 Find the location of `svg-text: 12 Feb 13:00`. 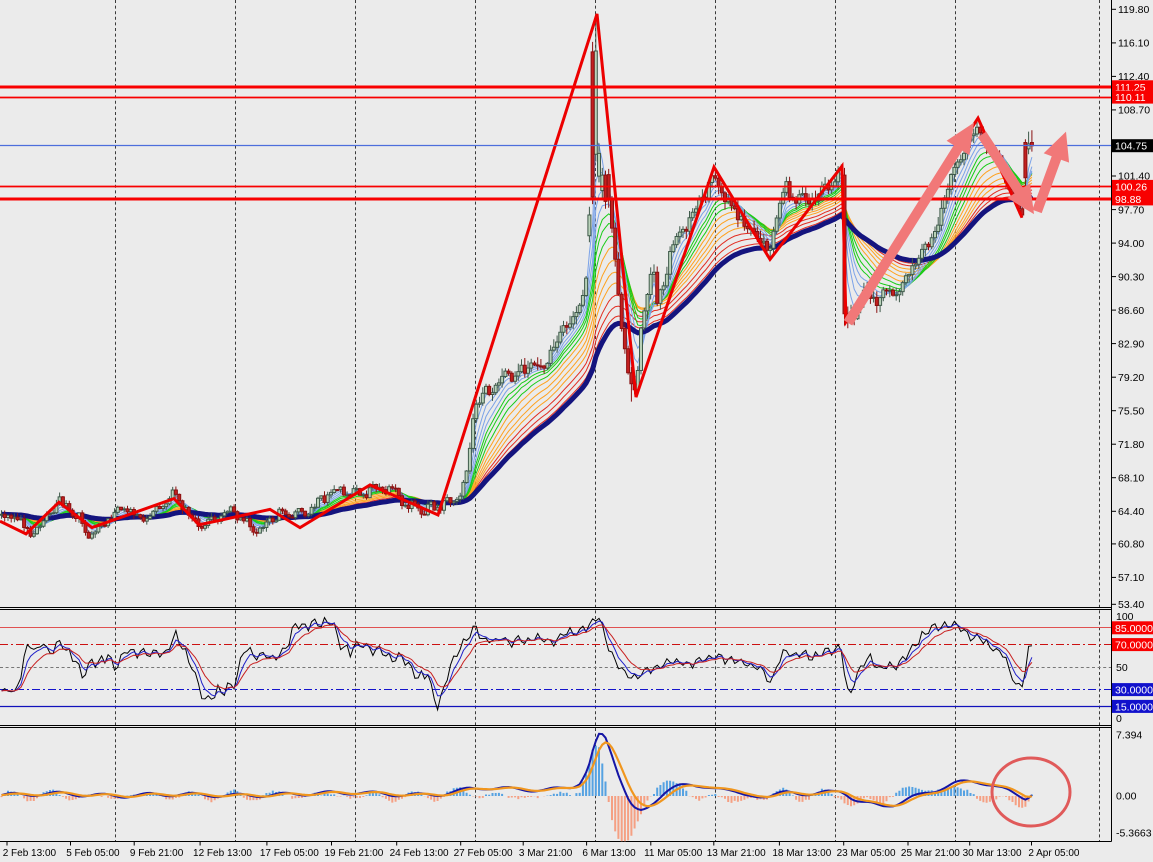

svg-text: 12 Feb 13:00 is located at coordinates (222, 853).